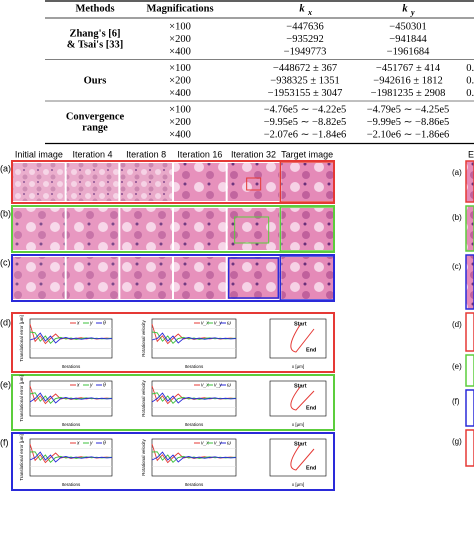 The height and width of the screenshot is (539, 474). I want to click on row-label: (c), so click(5, 262).